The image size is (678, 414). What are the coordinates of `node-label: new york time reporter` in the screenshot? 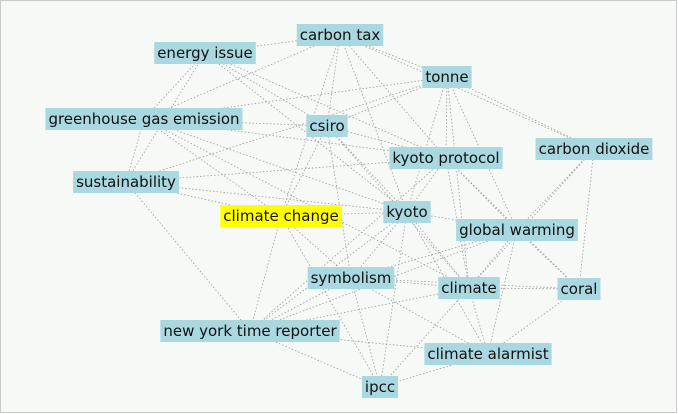 It's located at (250, 331).